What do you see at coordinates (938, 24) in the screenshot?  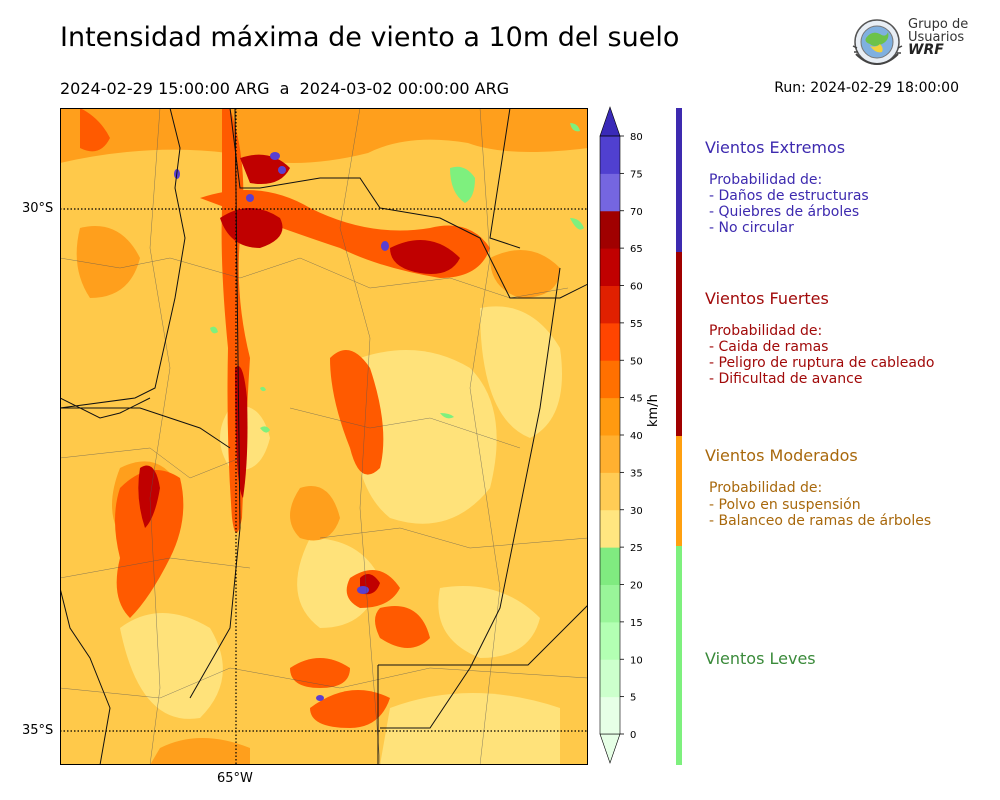 I see `logo-line-1: Grupo de` at bounding box center [938, 24].